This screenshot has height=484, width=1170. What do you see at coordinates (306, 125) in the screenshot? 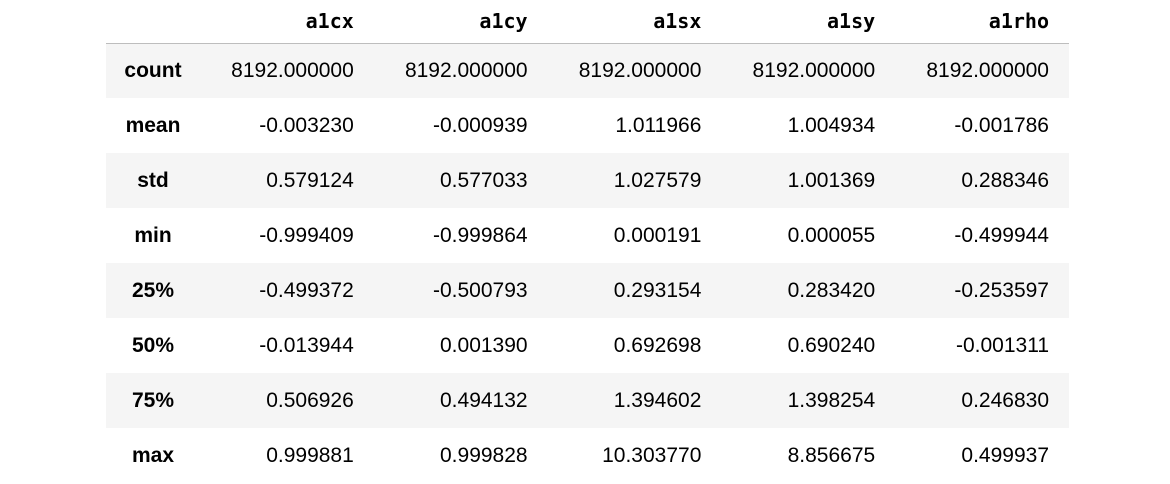
I see `table-cell: -0.003230` at bounding box center [306, 125].